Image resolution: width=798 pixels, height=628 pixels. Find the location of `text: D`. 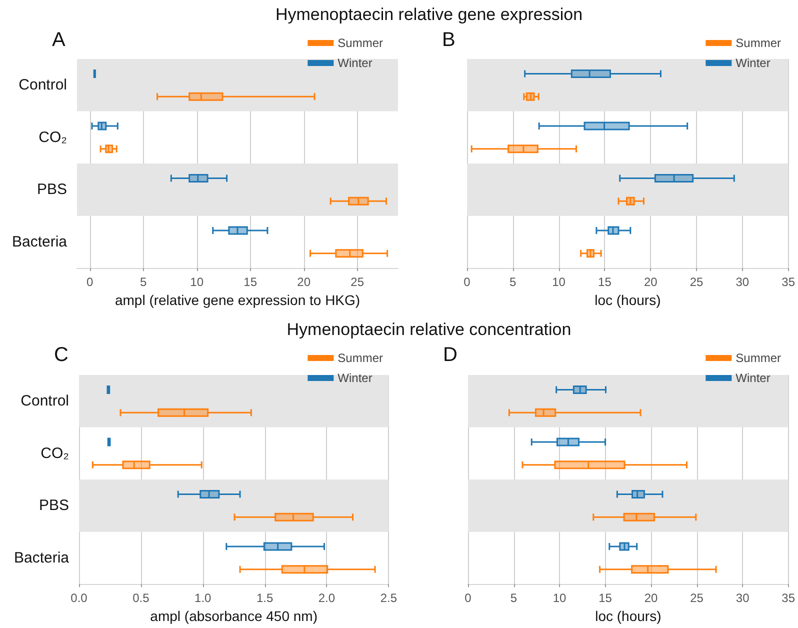

text: D is located at coordinates (450, 355).